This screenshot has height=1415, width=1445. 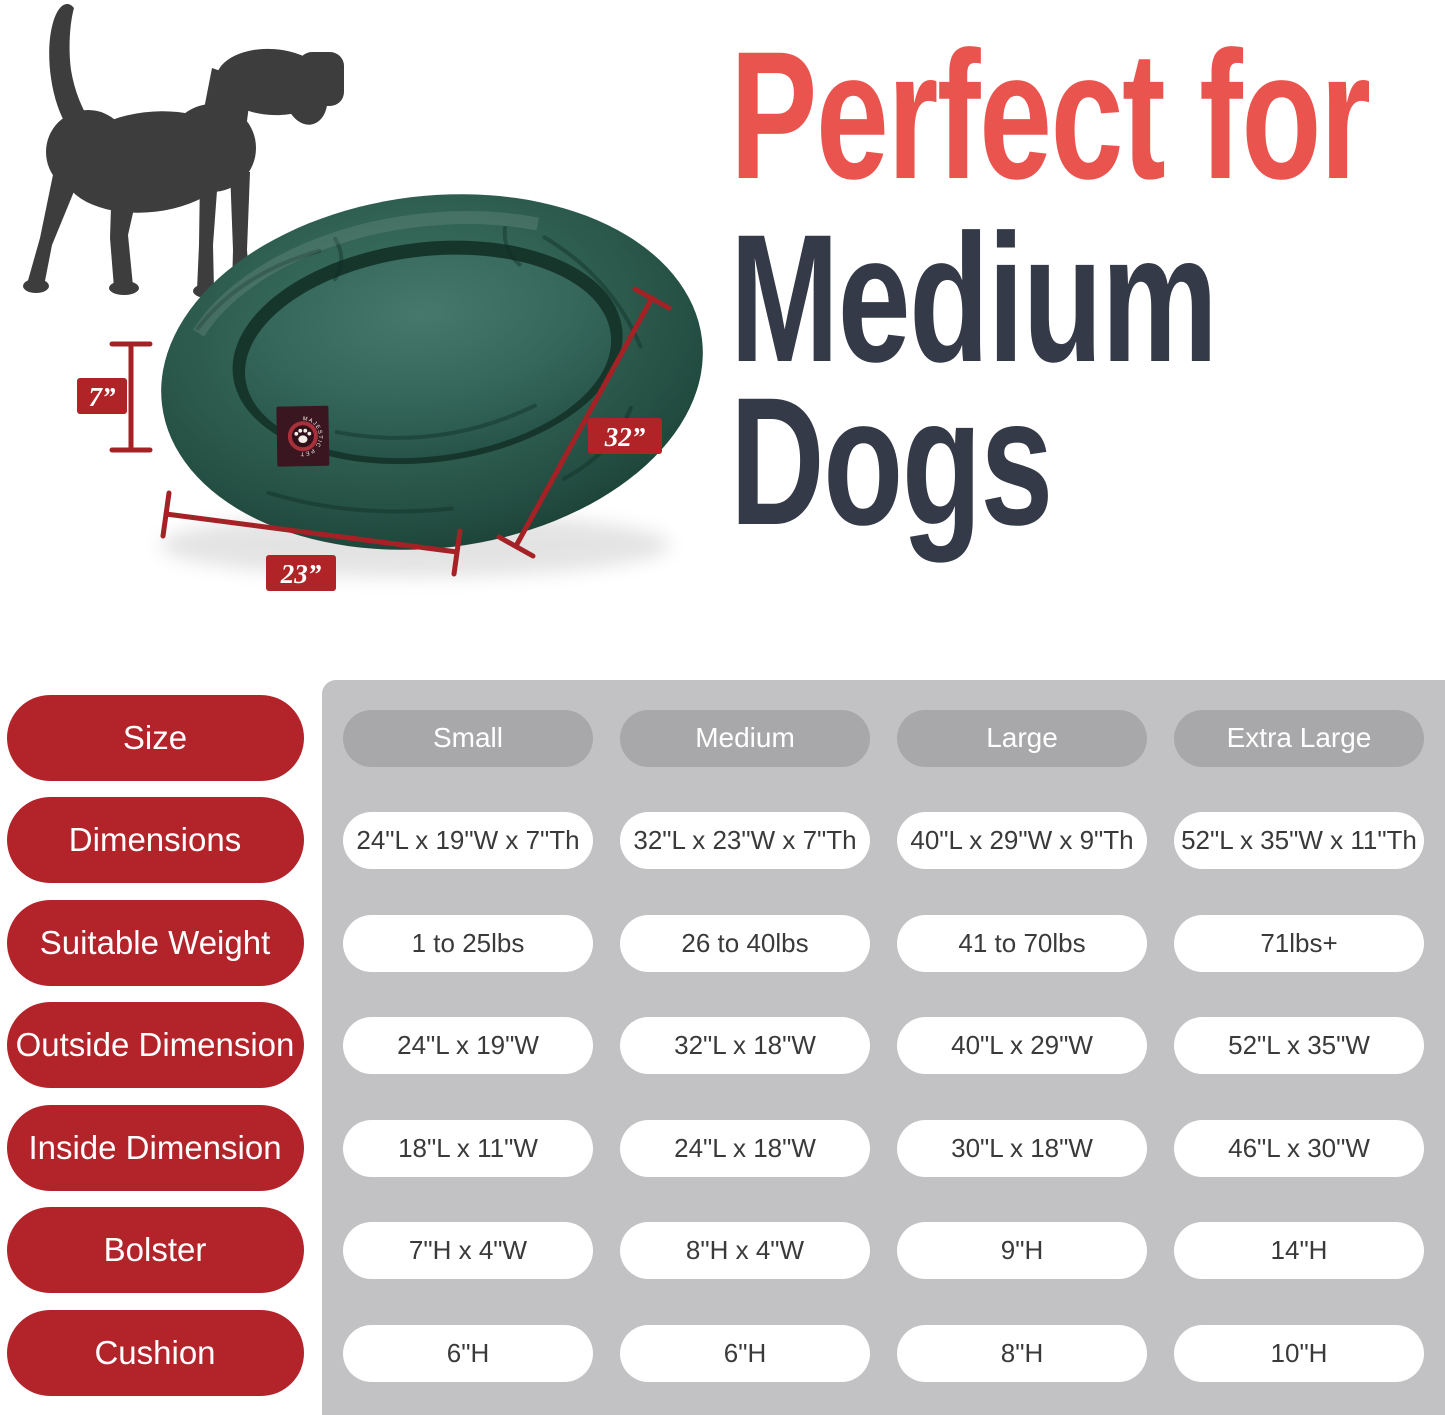 I want to click on row-label-pill-outside-dimension: Outside Dimension, so click(x=155, y=1045).